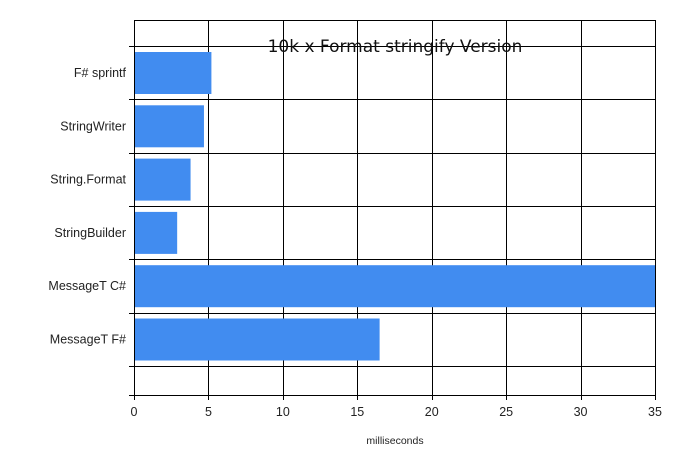 This screenshot has width=684, height=461. What do you see at coordinates (655, 412) in the screenshot?
I see `x-tick-label: 35` at bounding box center [655, 412].